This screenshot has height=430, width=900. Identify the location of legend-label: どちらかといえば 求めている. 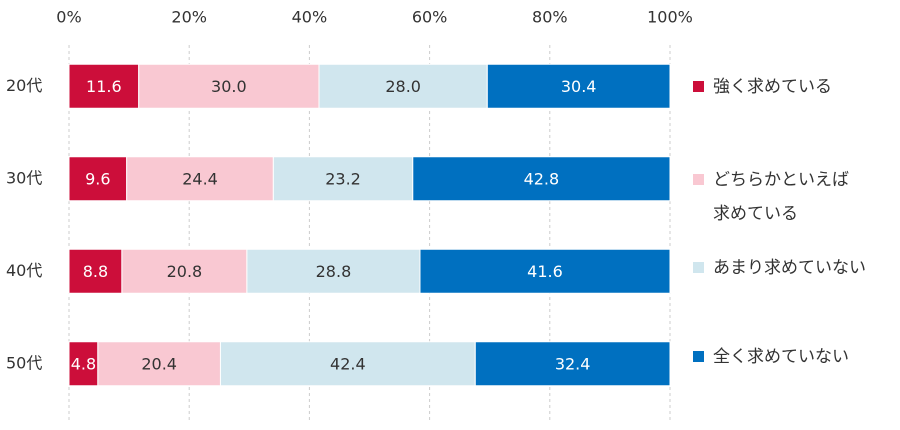
(781, 197).